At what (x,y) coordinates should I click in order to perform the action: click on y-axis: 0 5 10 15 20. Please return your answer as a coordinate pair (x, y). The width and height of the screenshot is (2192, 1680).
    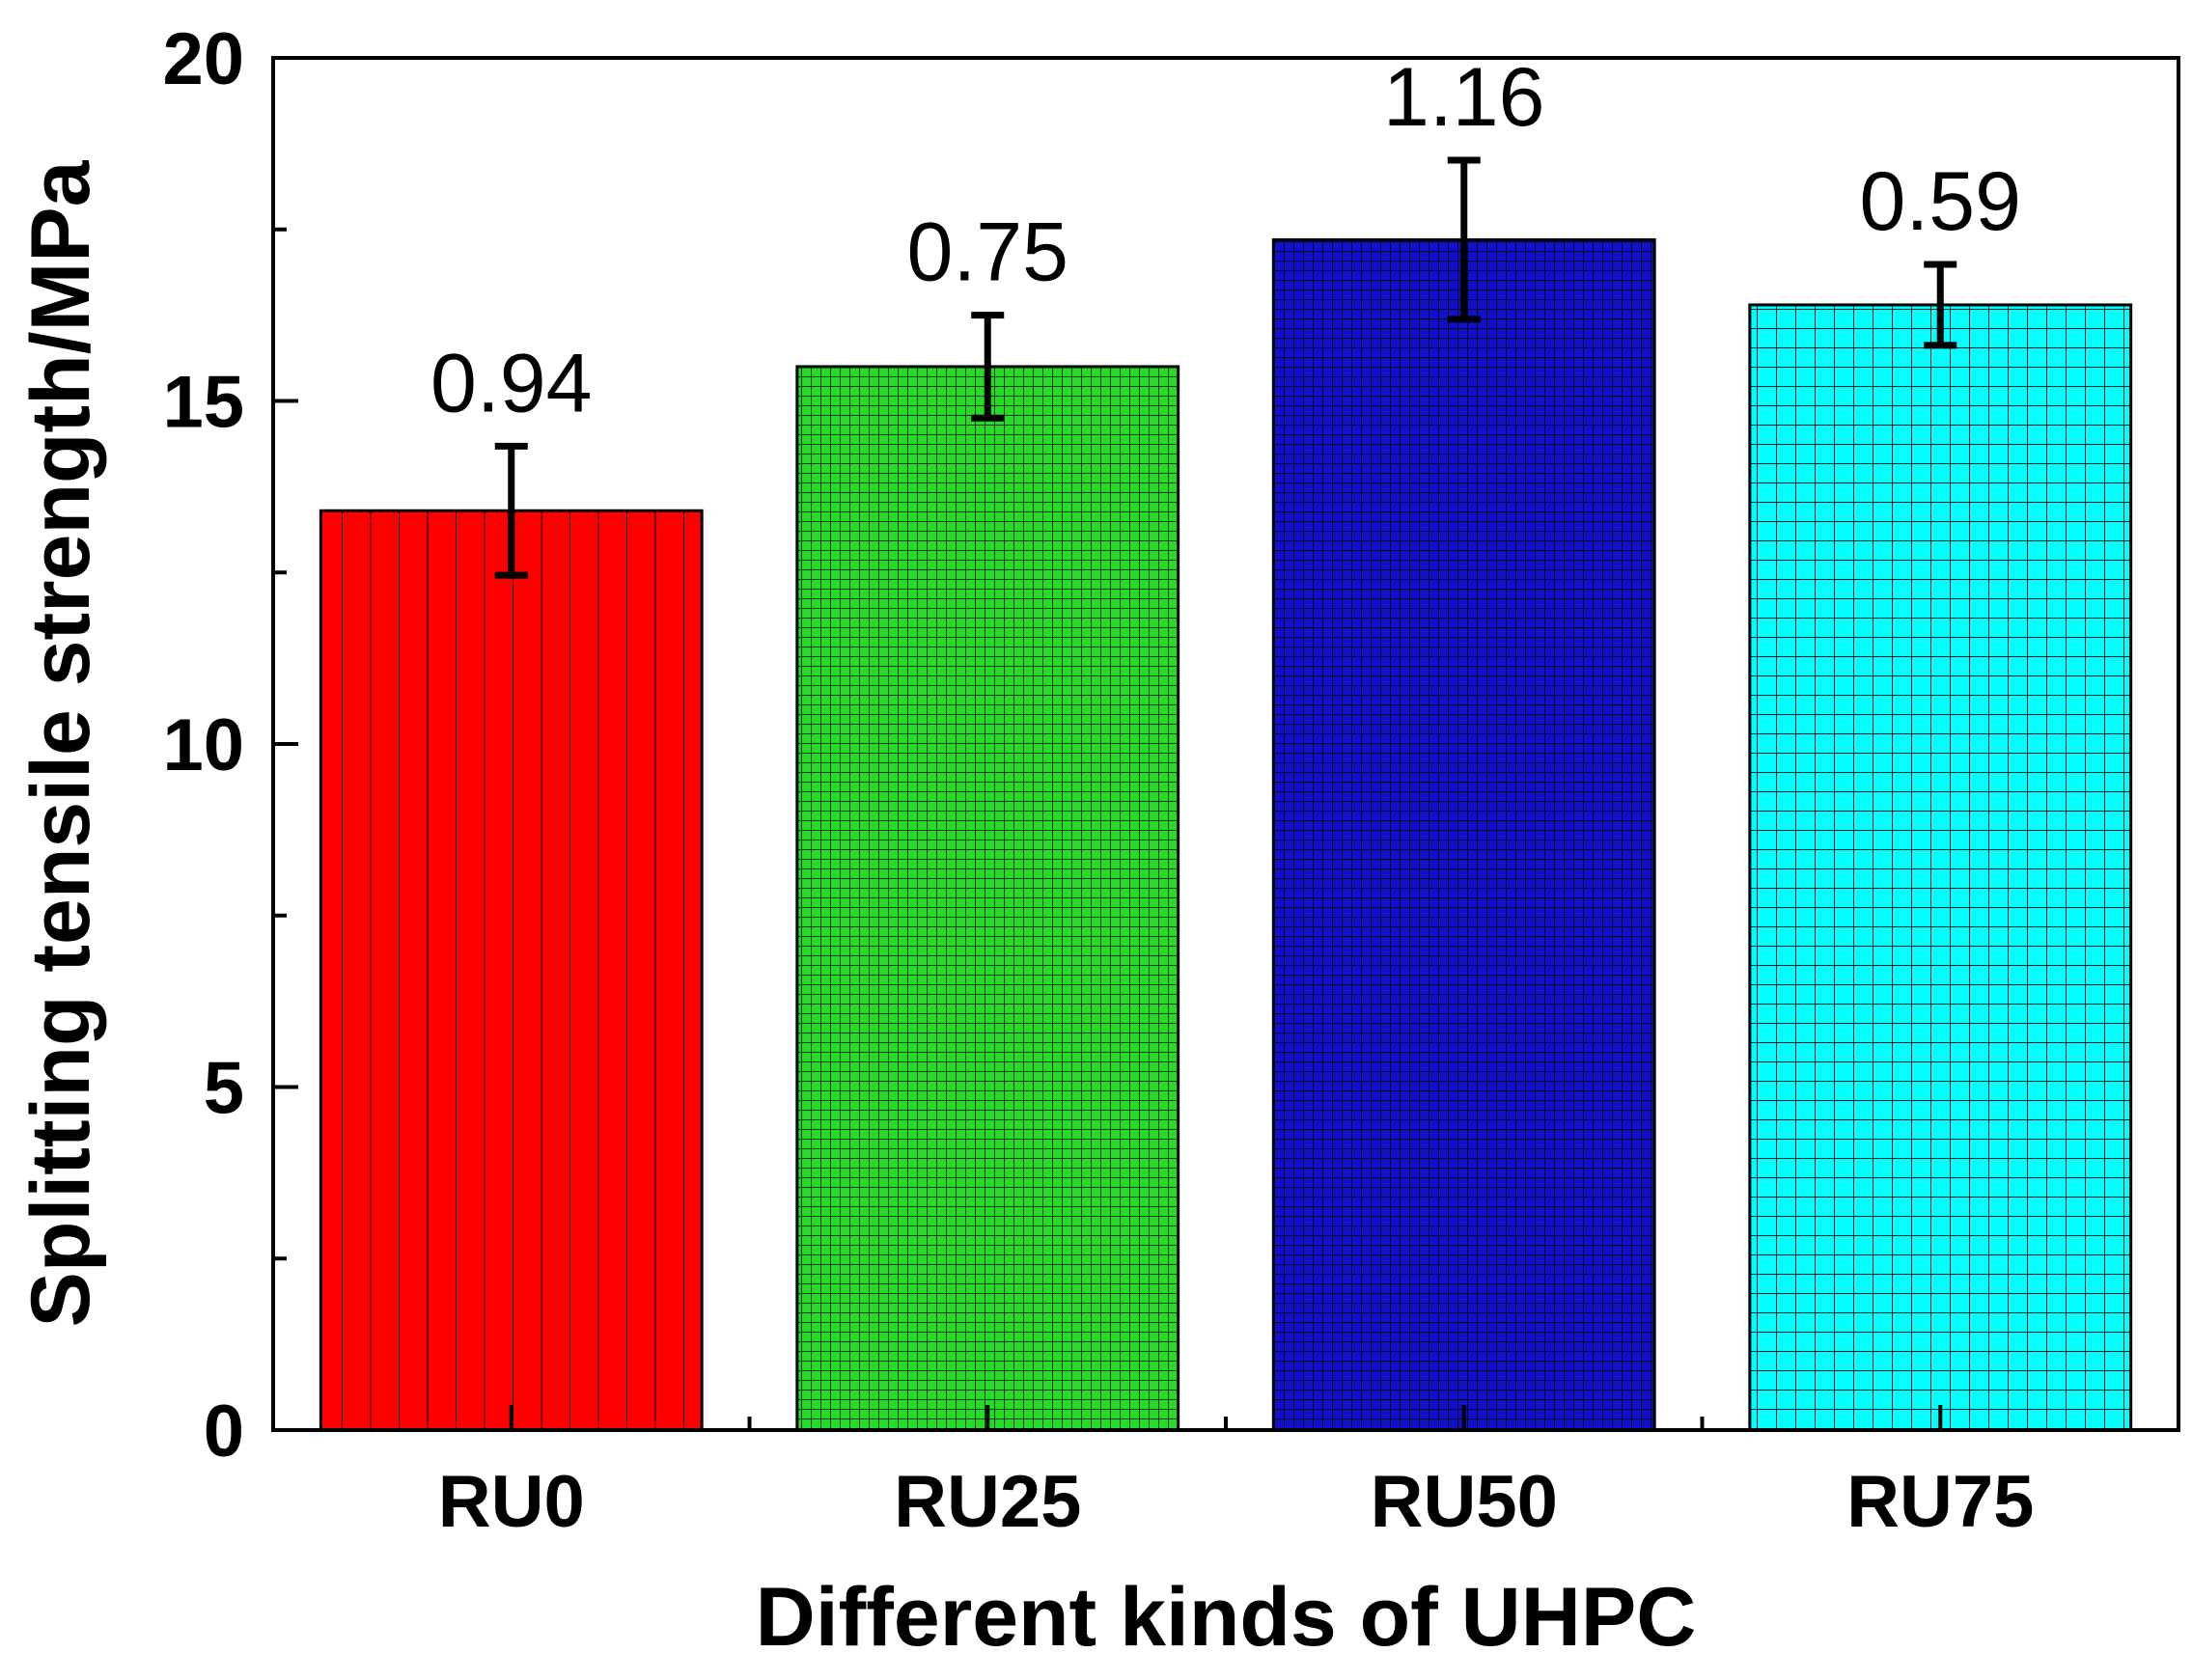
    Looking at the image, I should click on (230, 745).